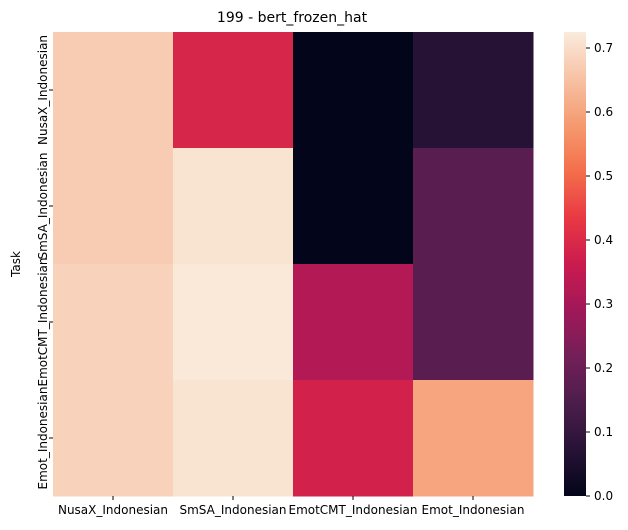 The width and height of the screenshot is (628, 530). I want to click on x-tick-label: NusaX_Indonesian, so click(113, 510).